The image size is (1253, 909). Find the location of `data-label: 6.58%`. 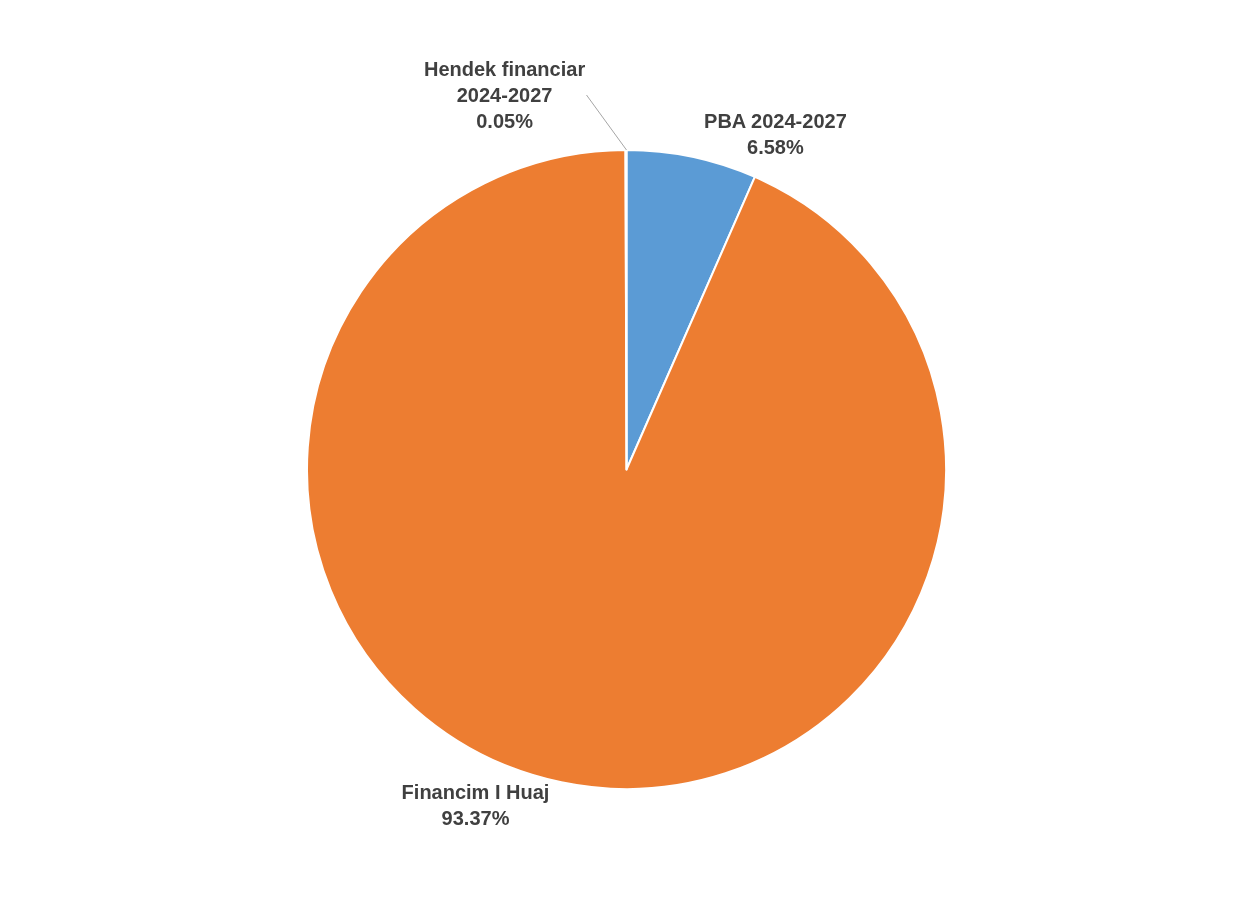

data-label: 6.58% is located at coordinates (775, 146).